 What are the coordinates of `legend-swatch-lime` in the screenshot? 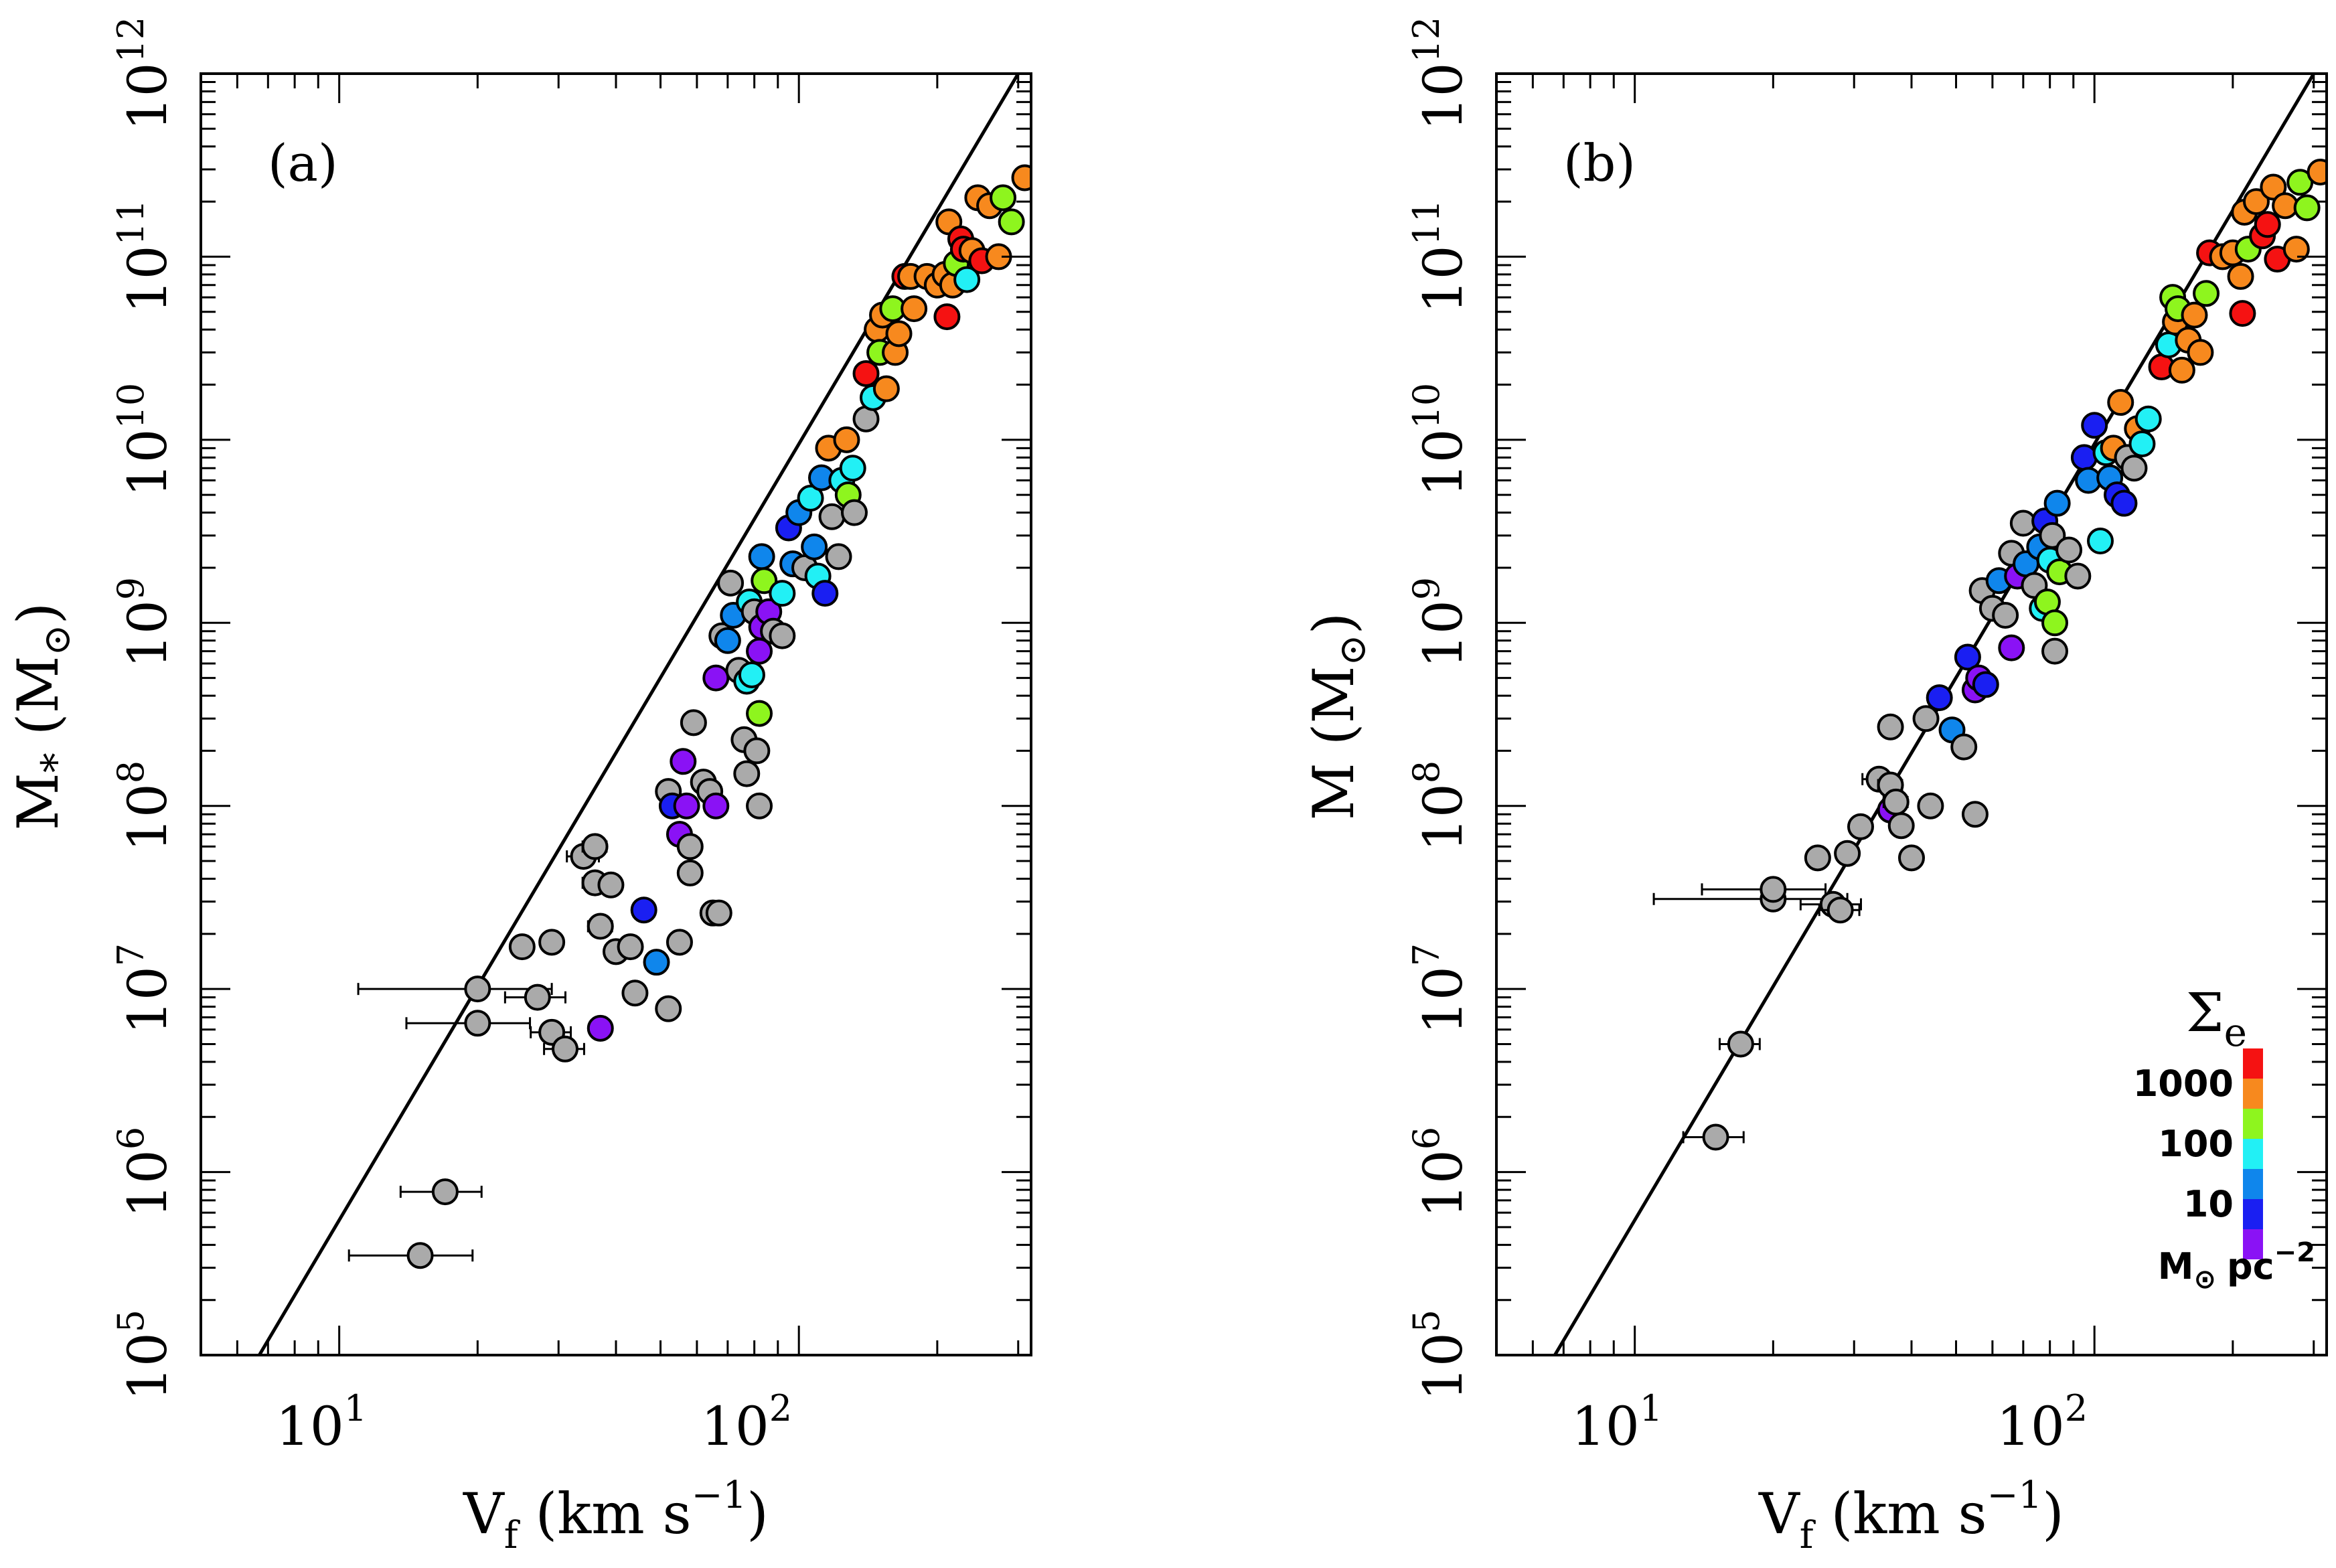 It's located at (2253, 1124).